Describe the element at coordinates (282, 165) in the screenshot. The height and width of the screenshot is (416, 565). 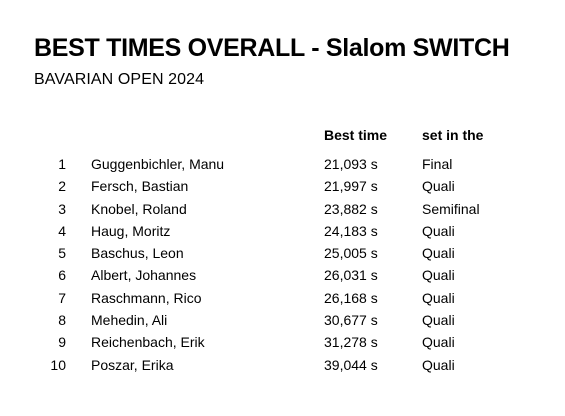
I see `table-row: 1 Guggenbichler, Manu 21,093 s Final` at that location.